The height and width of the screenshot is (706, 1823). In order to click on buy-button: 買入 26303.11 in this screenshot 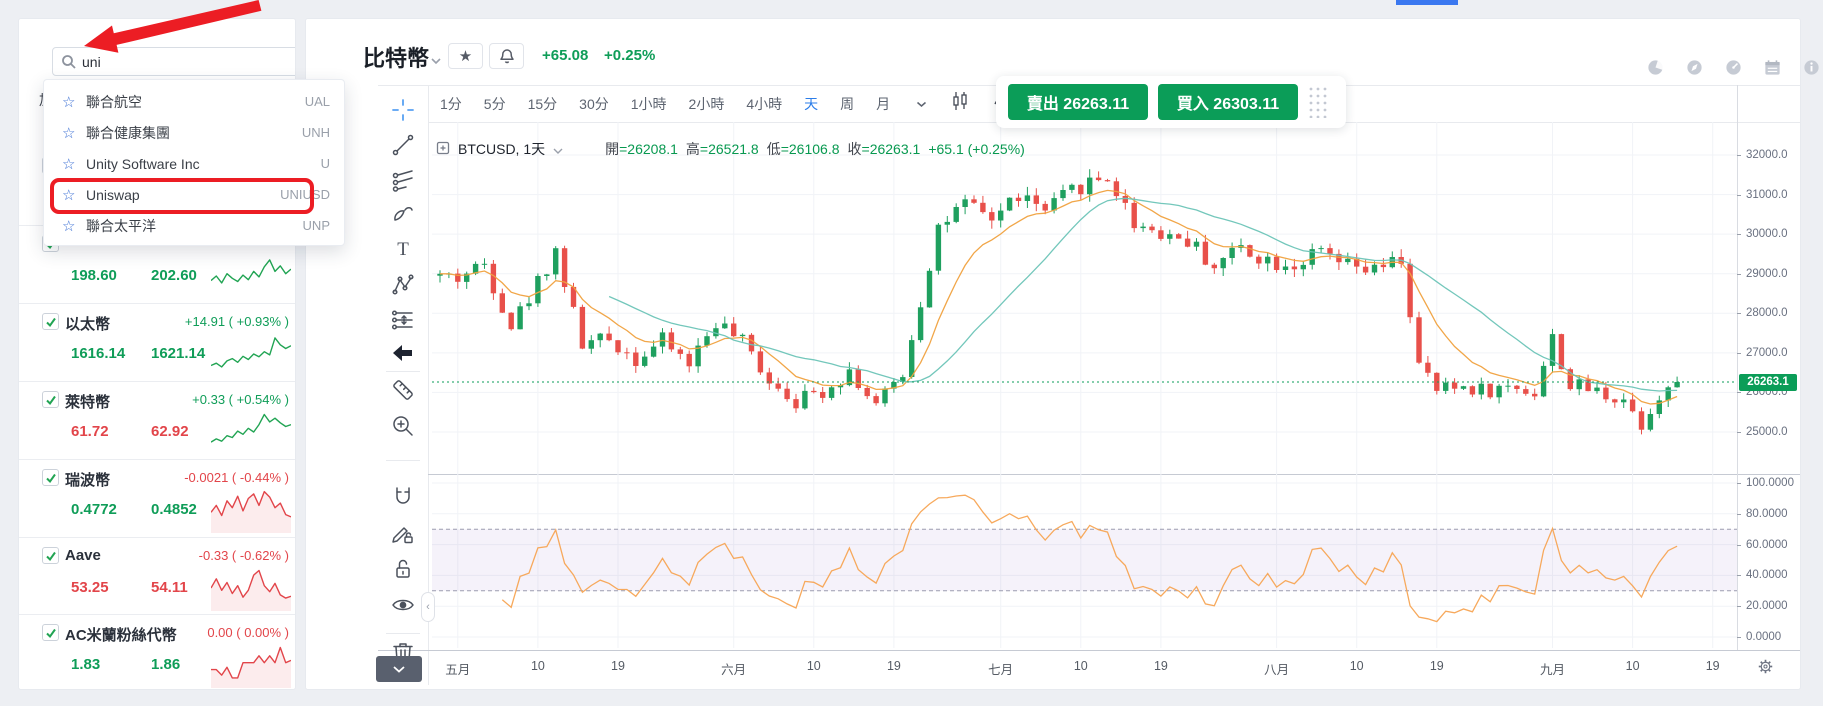, I will do `click(1228, 102)`.